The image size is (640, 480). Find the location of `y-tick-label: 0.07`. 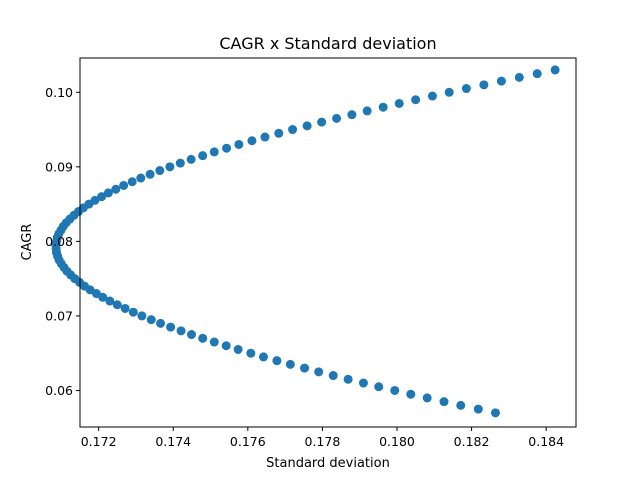

y-tick-label: 0.07 is located at coordinates (59, 315).